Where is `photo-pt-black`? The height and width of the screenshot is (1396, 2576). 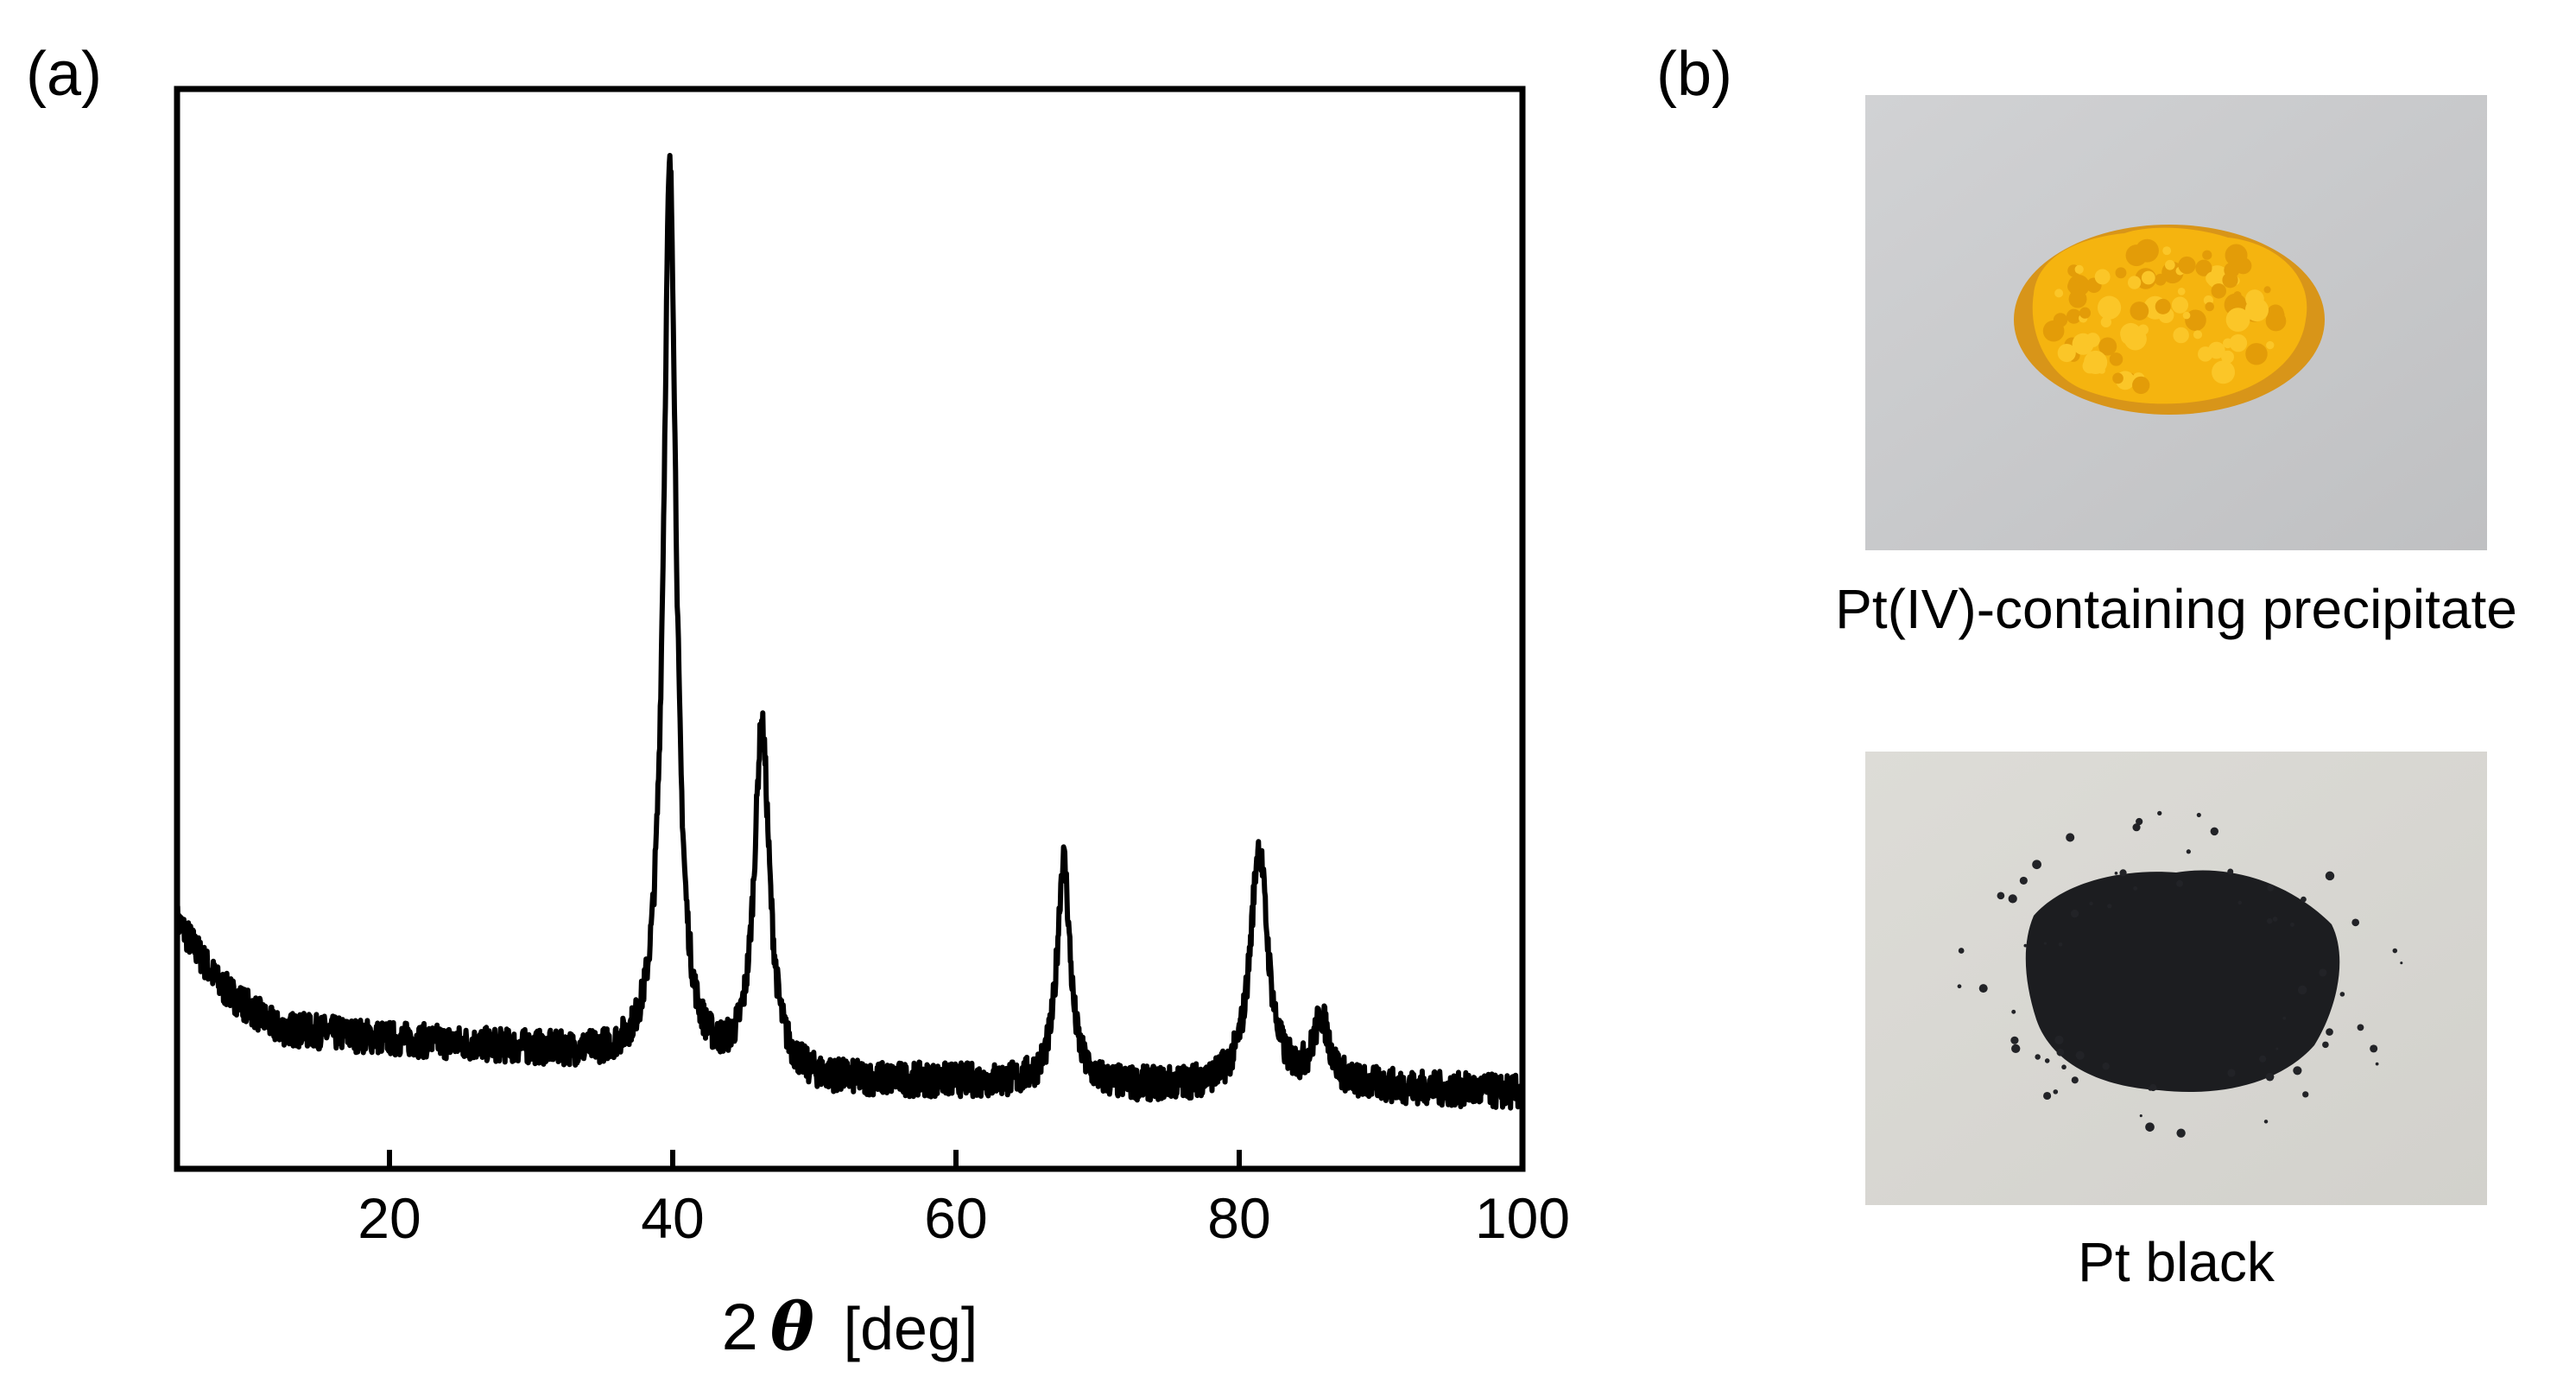
photo-pt-black is located at coordinates (2176, 978).